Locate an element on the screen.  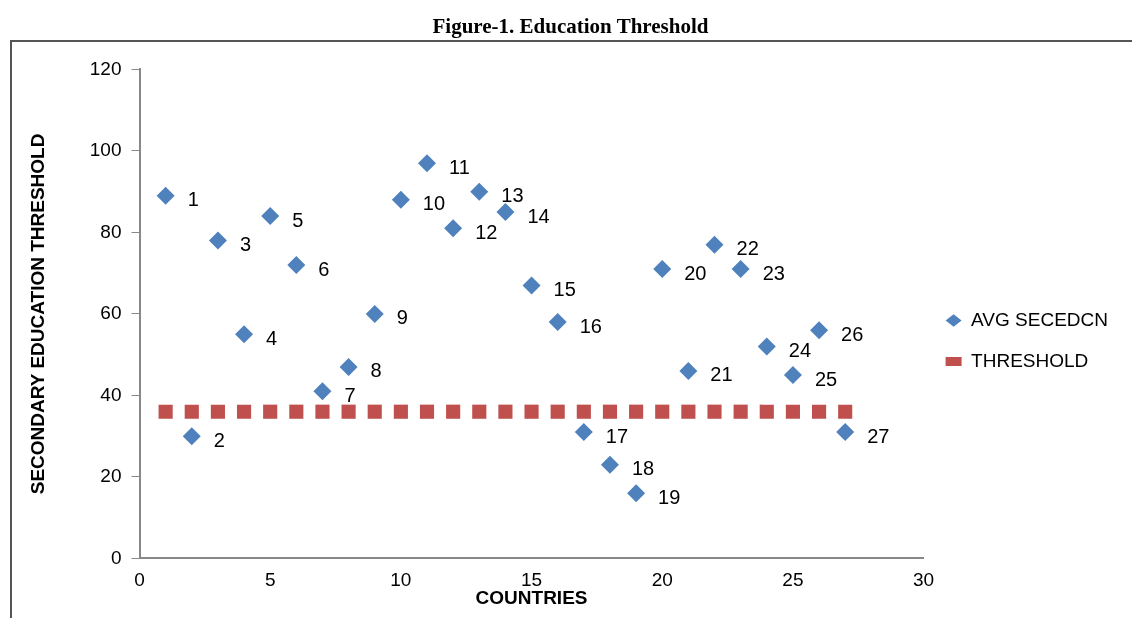
y-tick-label: 0 is located at coordinates (116, 557).